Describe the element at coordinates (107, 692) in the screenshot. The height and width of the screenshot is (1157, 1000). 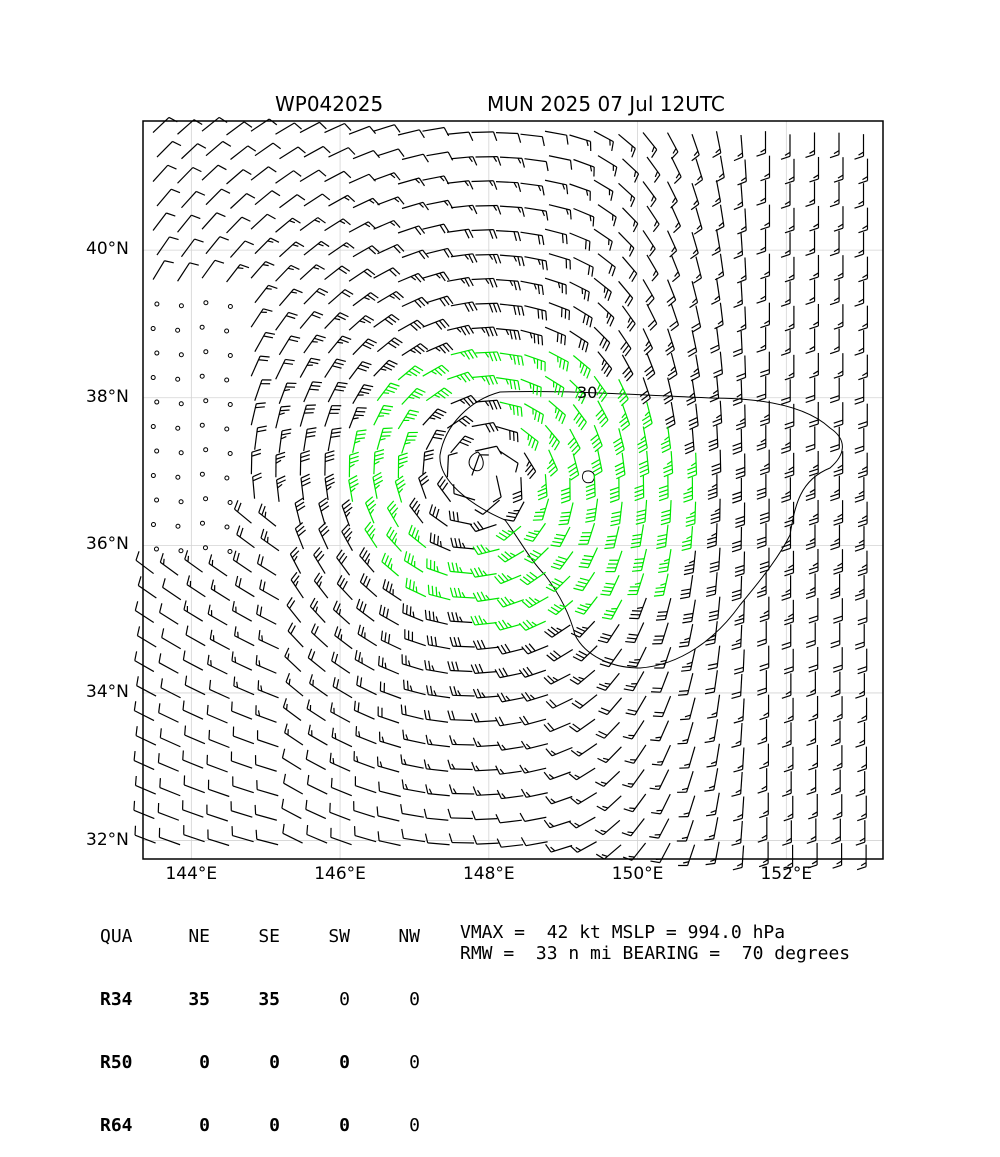
I see `lat-tick-label: 34°N` at that location.